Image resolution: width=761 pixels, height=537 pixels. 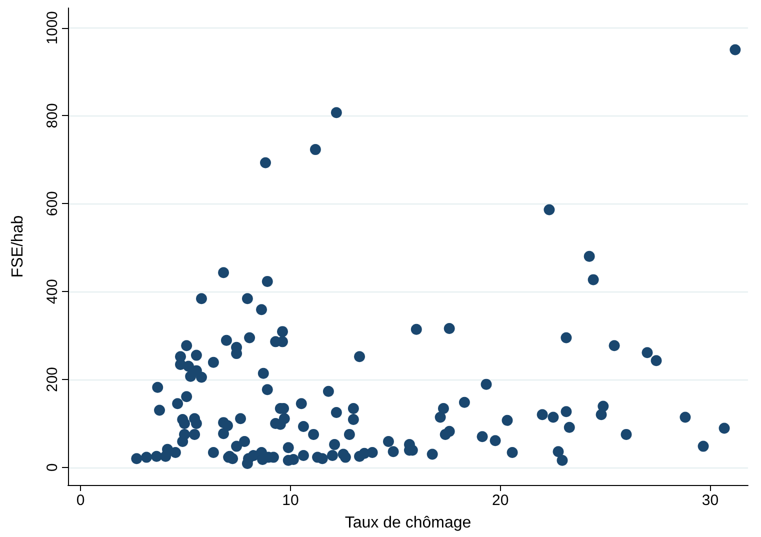 What do you see at coordinates (52, 291) in the screenshot?
I see `y-tick-label: 400` at bounding box center [52, 291].